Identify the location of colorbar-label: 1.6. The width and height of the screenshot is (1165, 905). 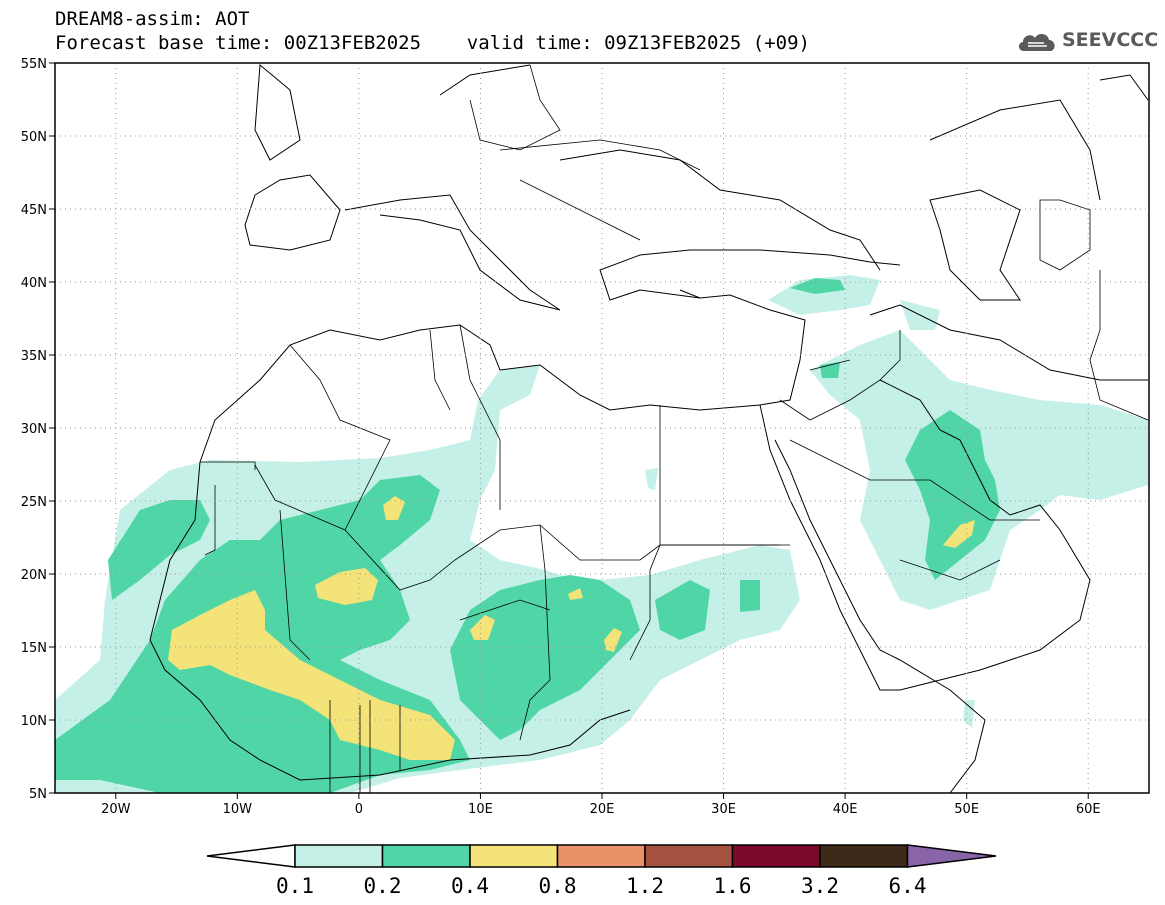
(733, 886).